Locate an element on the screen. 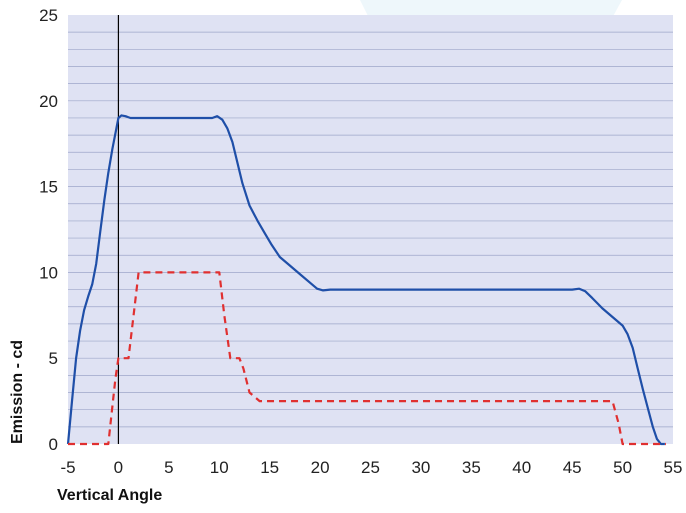  x-tick-label: 50 is located at coordinates (622, 467).